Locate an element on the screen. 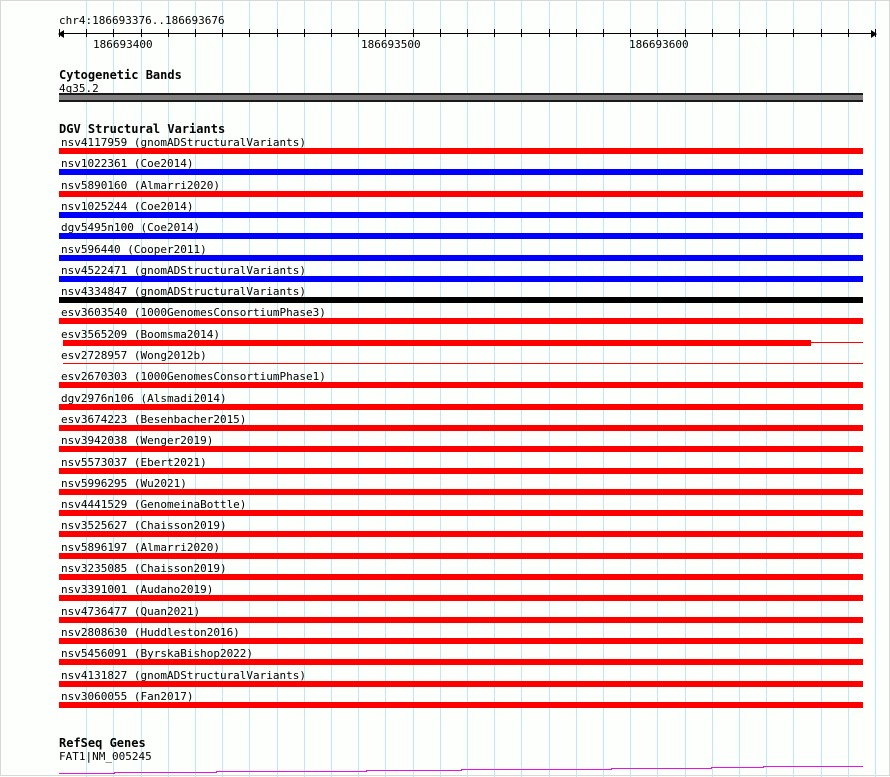 The width and height of the screenshot is (890, 777). variant-track-label: esv3603540 (1000GenomesConsortiumPhase3) is located at coordinates (193, 312).